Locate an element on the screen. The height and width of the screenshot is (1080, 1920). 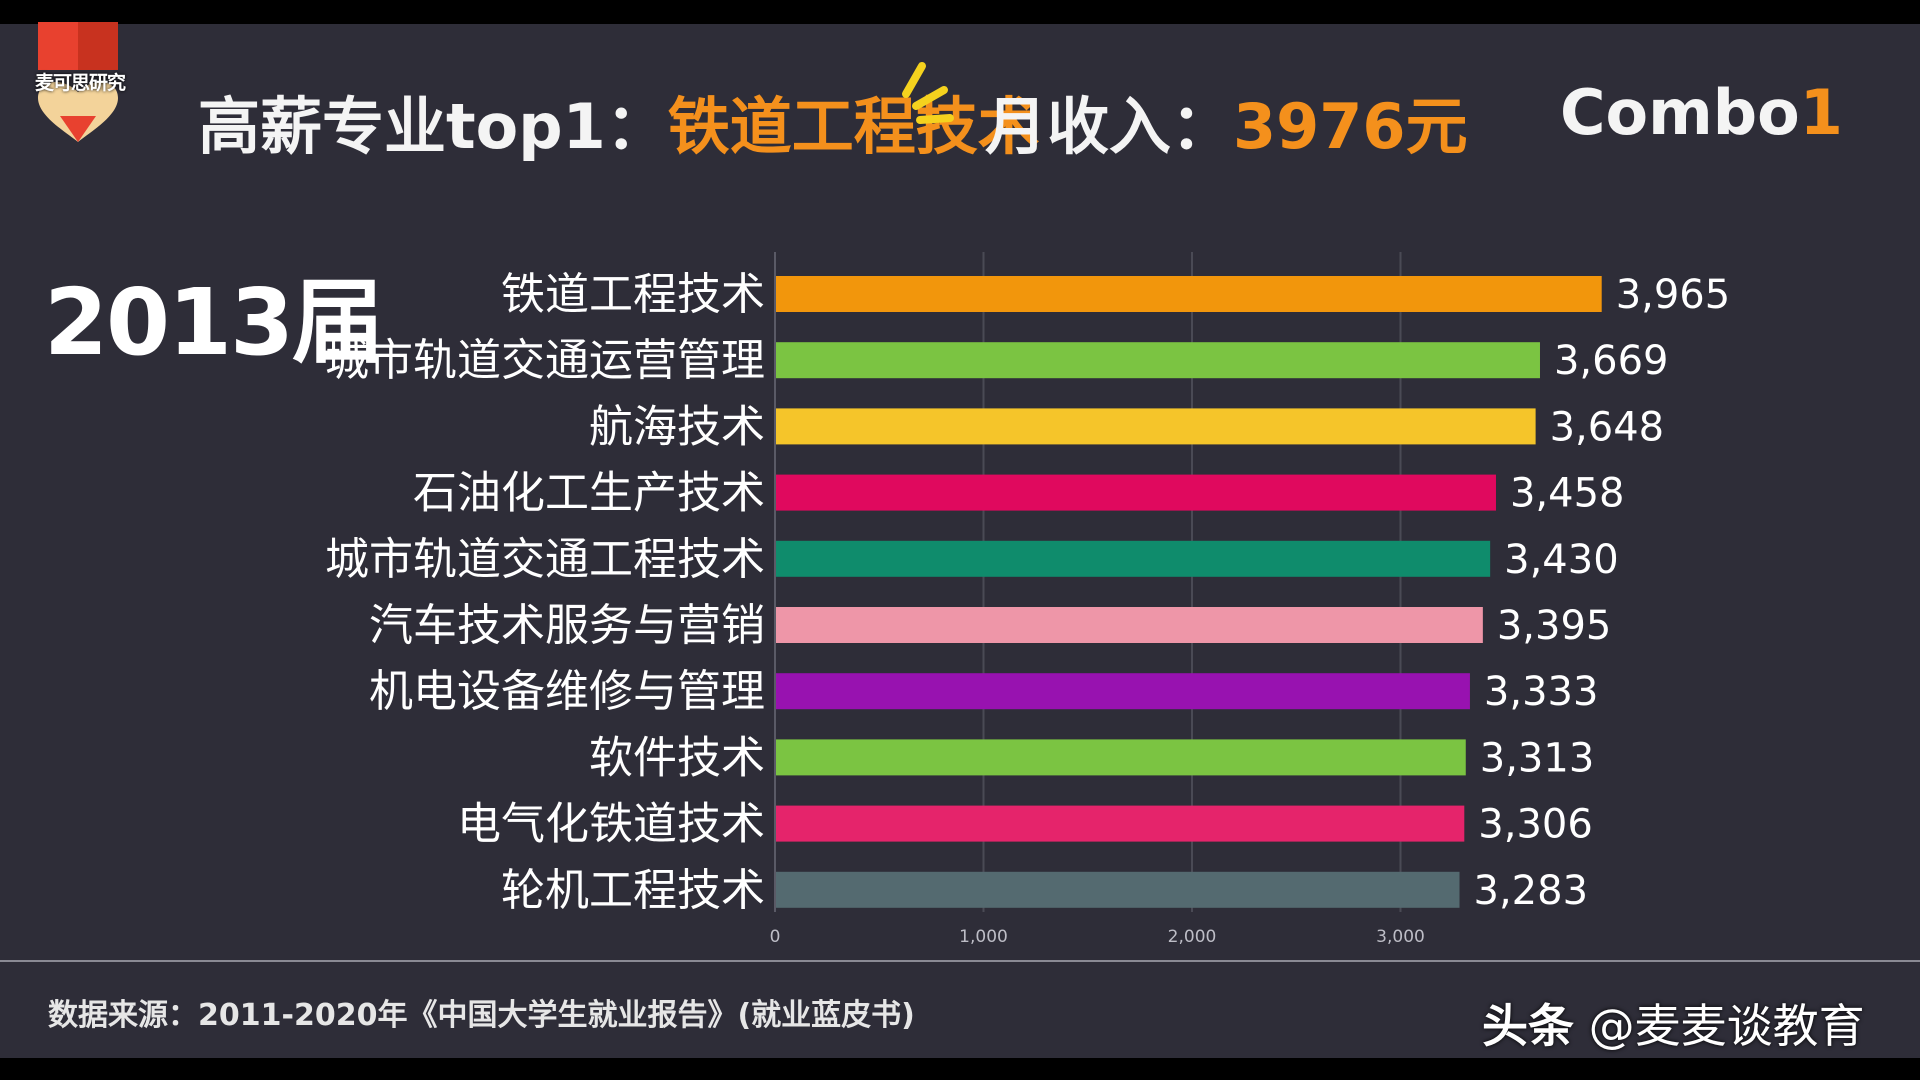
income-label: 月收入： is located at coordinates (1109, 126).